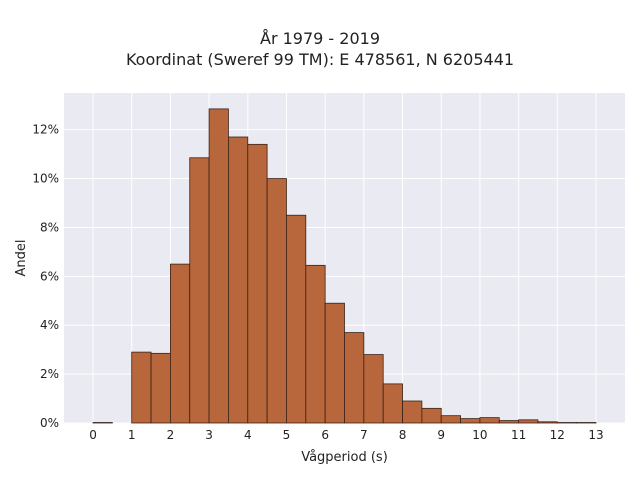 The image size is (640, 480). Describe the element at coordinates (518, 435) in the screenshot. I see `x-tick-label: 11` at that location.